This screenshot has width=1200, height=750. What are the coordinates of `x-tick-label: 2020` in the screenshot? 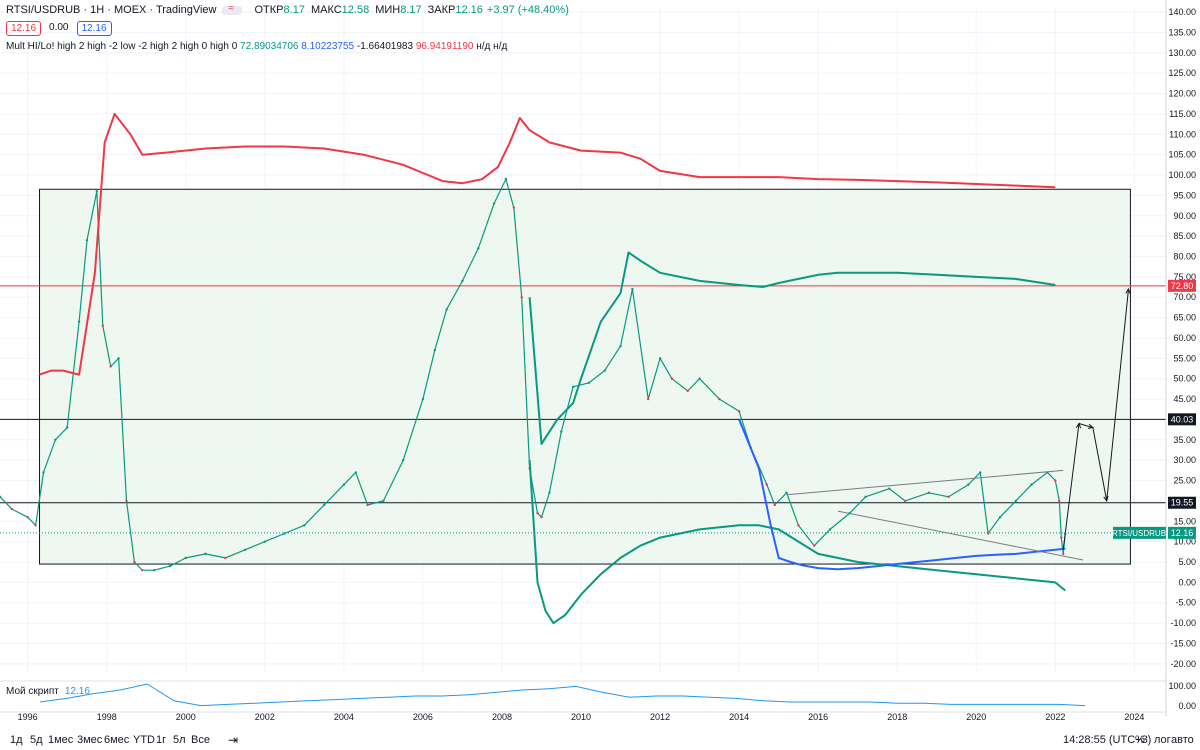 It's located at (976, 717).